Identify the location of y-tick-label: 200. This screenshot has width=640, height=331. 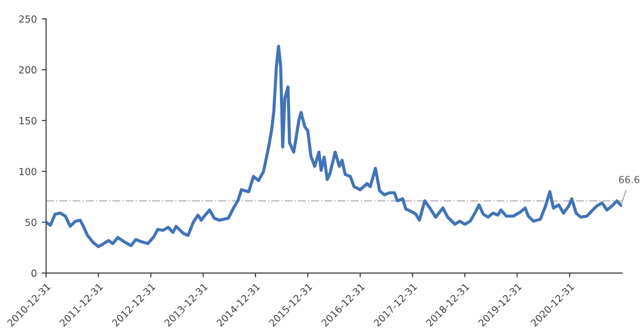
(27, 70).